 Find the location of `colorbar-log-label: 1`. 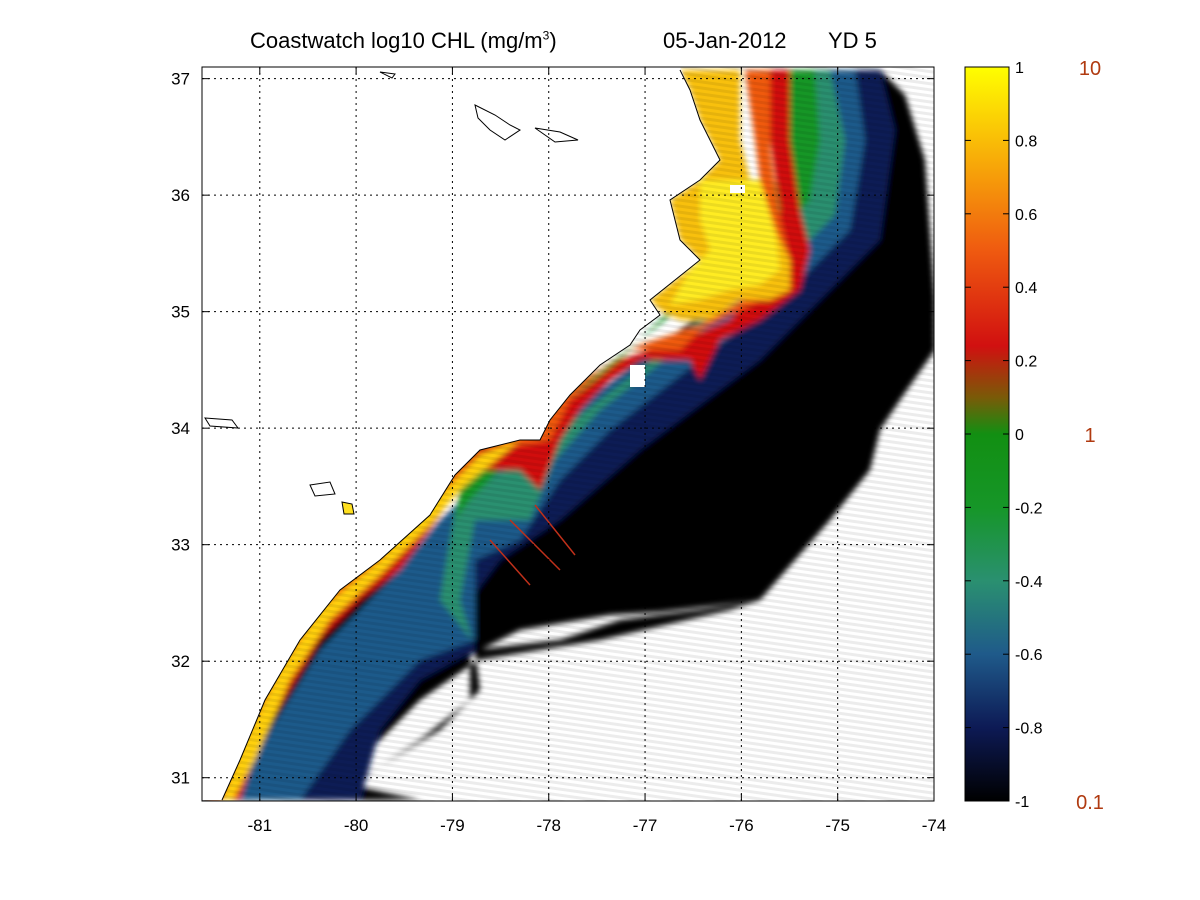

colorbar-log-label: 1 is located at coordinates (1019, 68).